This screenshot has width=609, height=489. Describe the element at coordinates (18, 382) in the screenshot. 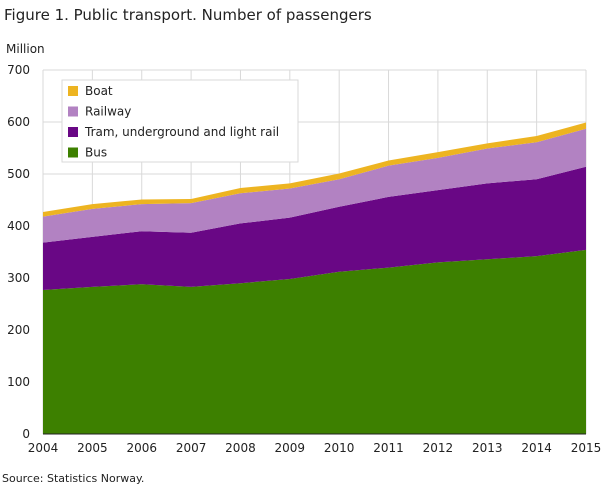

I see `y-tick-label: 100` at that location.